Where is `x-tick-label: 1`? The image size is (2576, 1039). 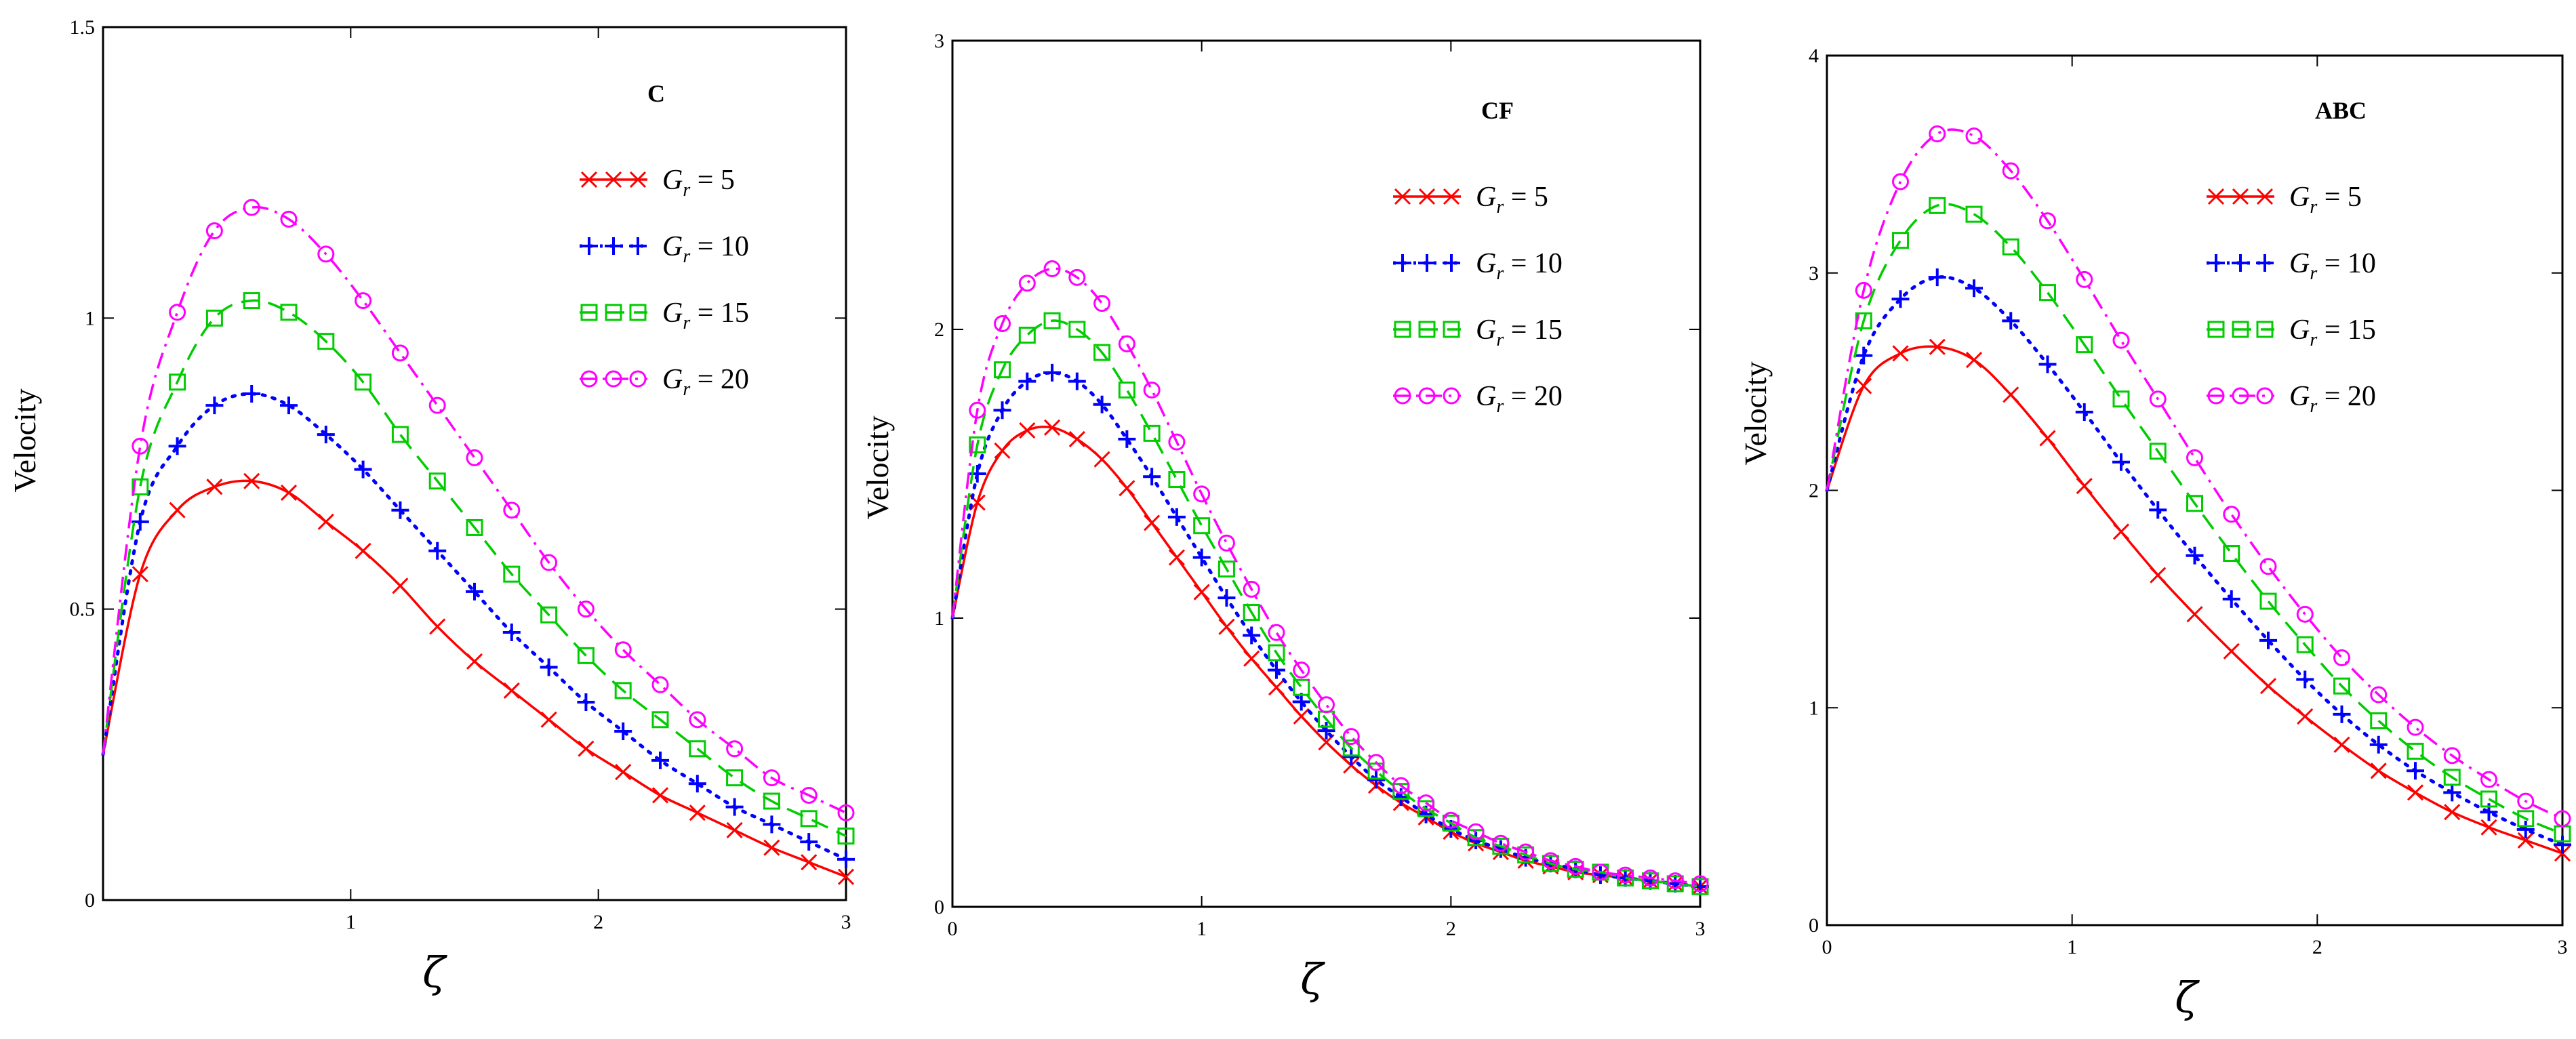
x-tick-label: 1 is located at coordinates (2072, 947).